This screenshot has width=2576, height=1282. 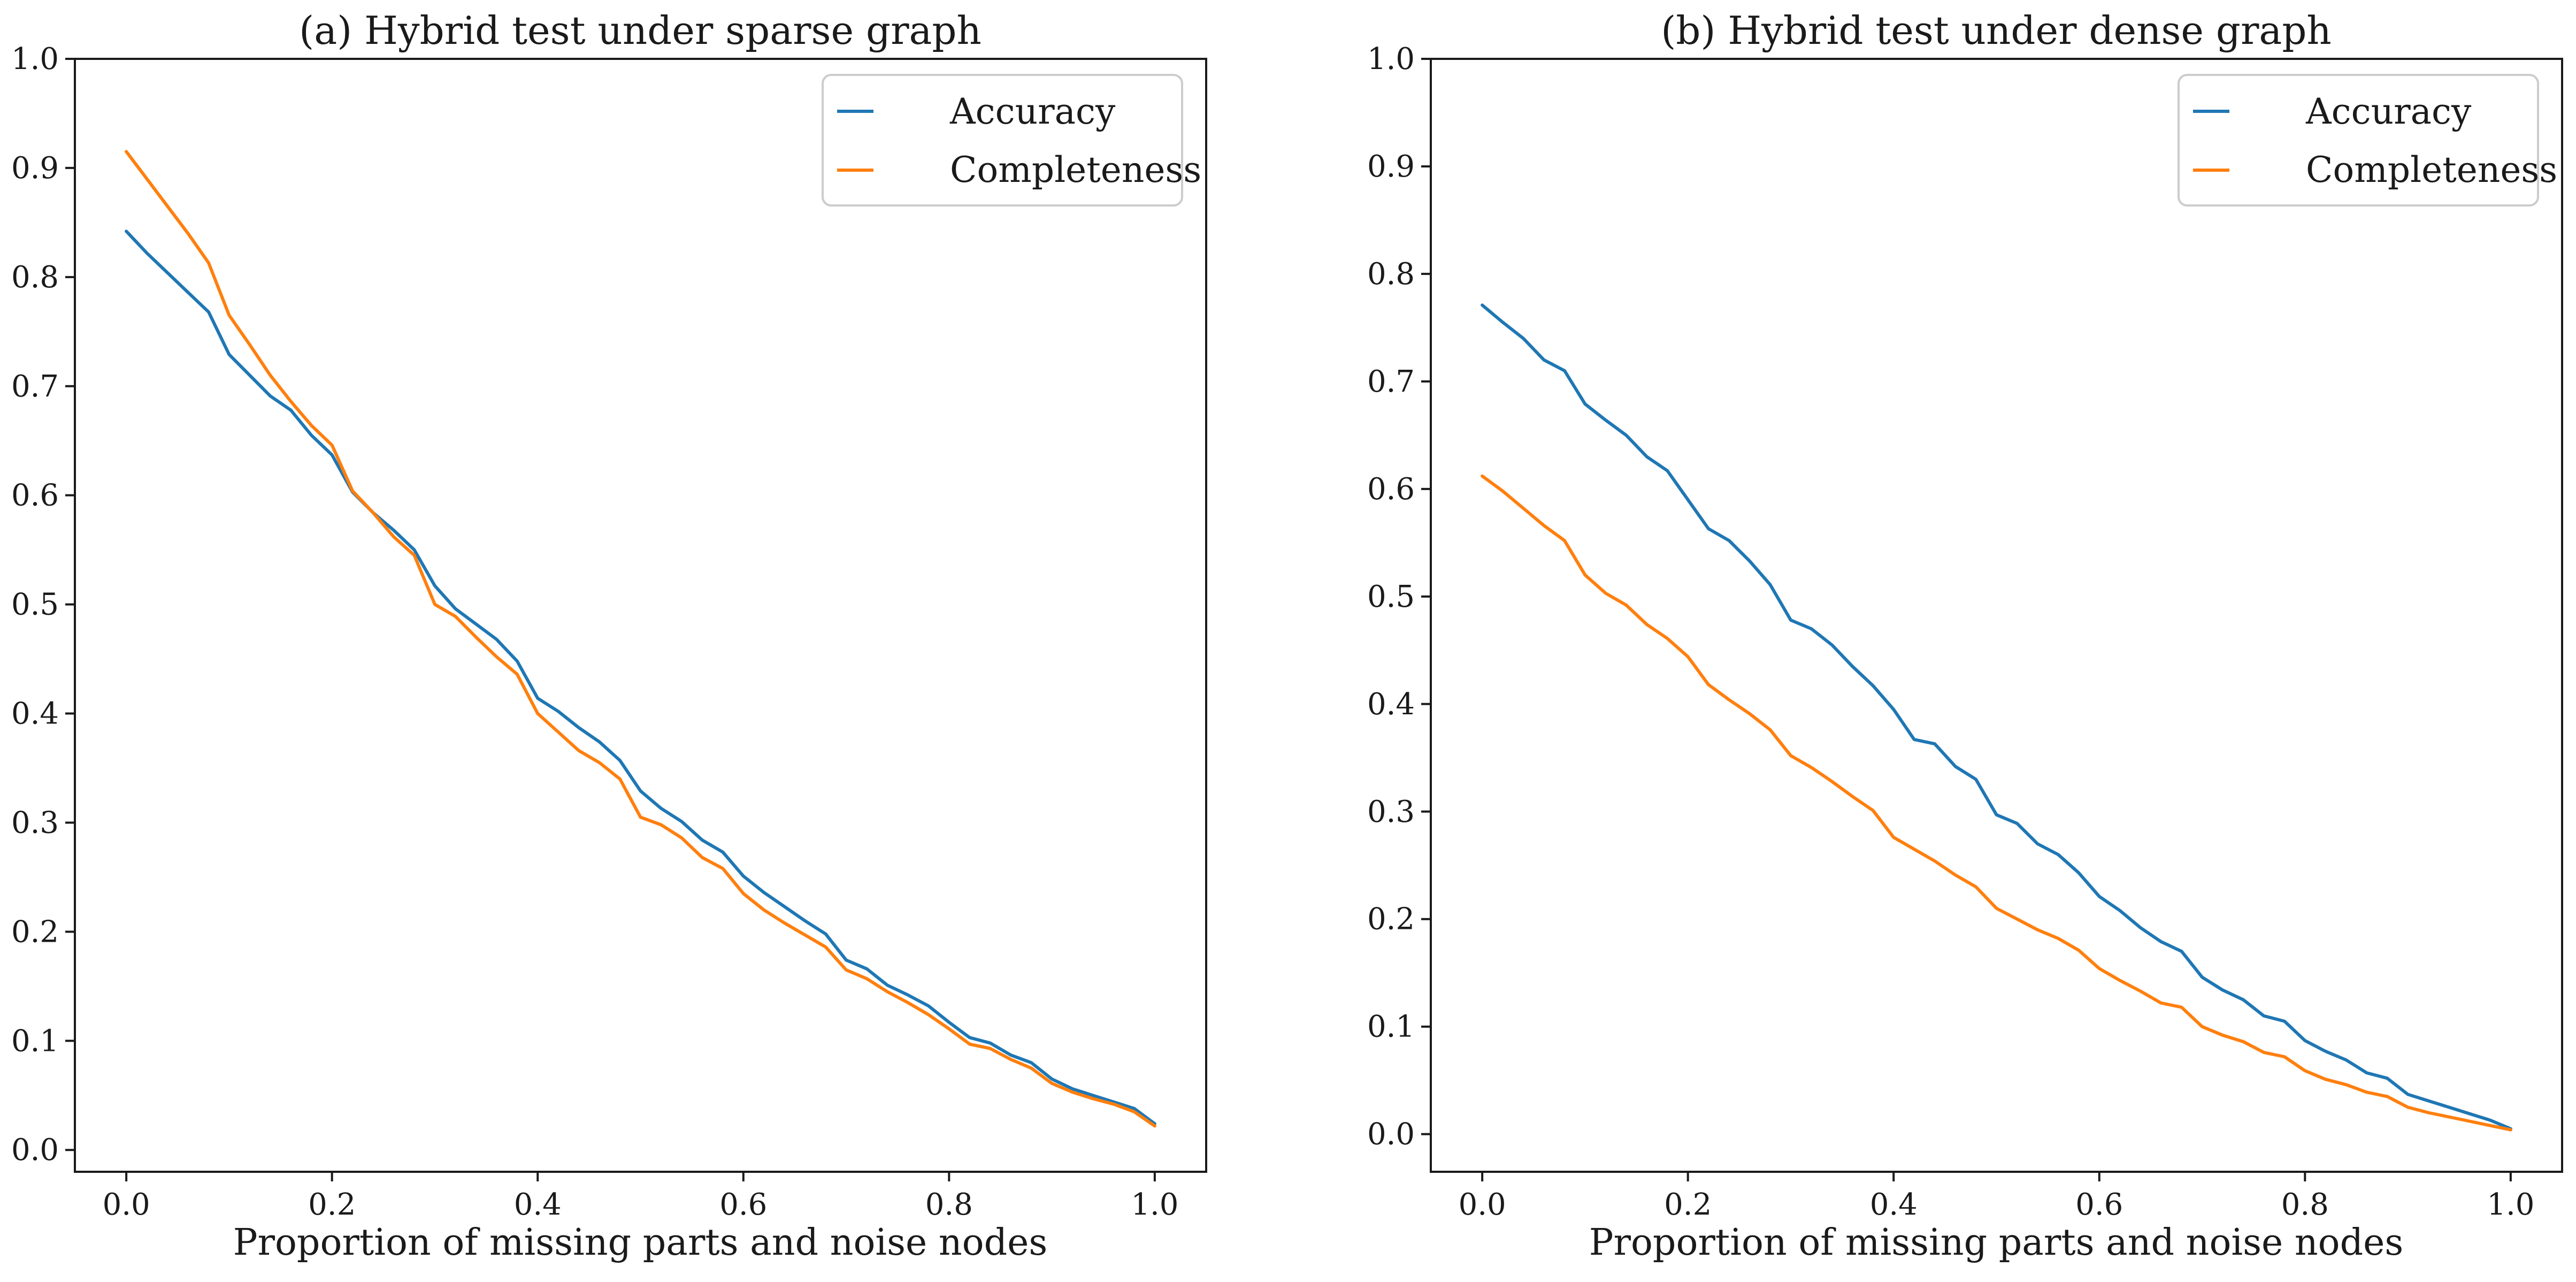 What do you see at coordinates (1996, 30) in the screenshot?
I see `chart-title: (b) Hybrid test under dense graph` at bounding box center [1996, 30].